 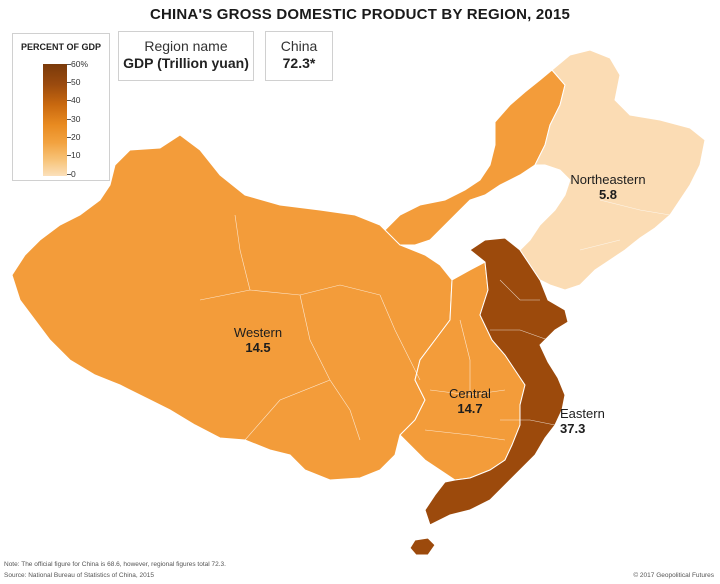 What do you see at coordinates (299, 46) in the screenshot?
I see `key-country-name: China` at bounding box center [299, 46].